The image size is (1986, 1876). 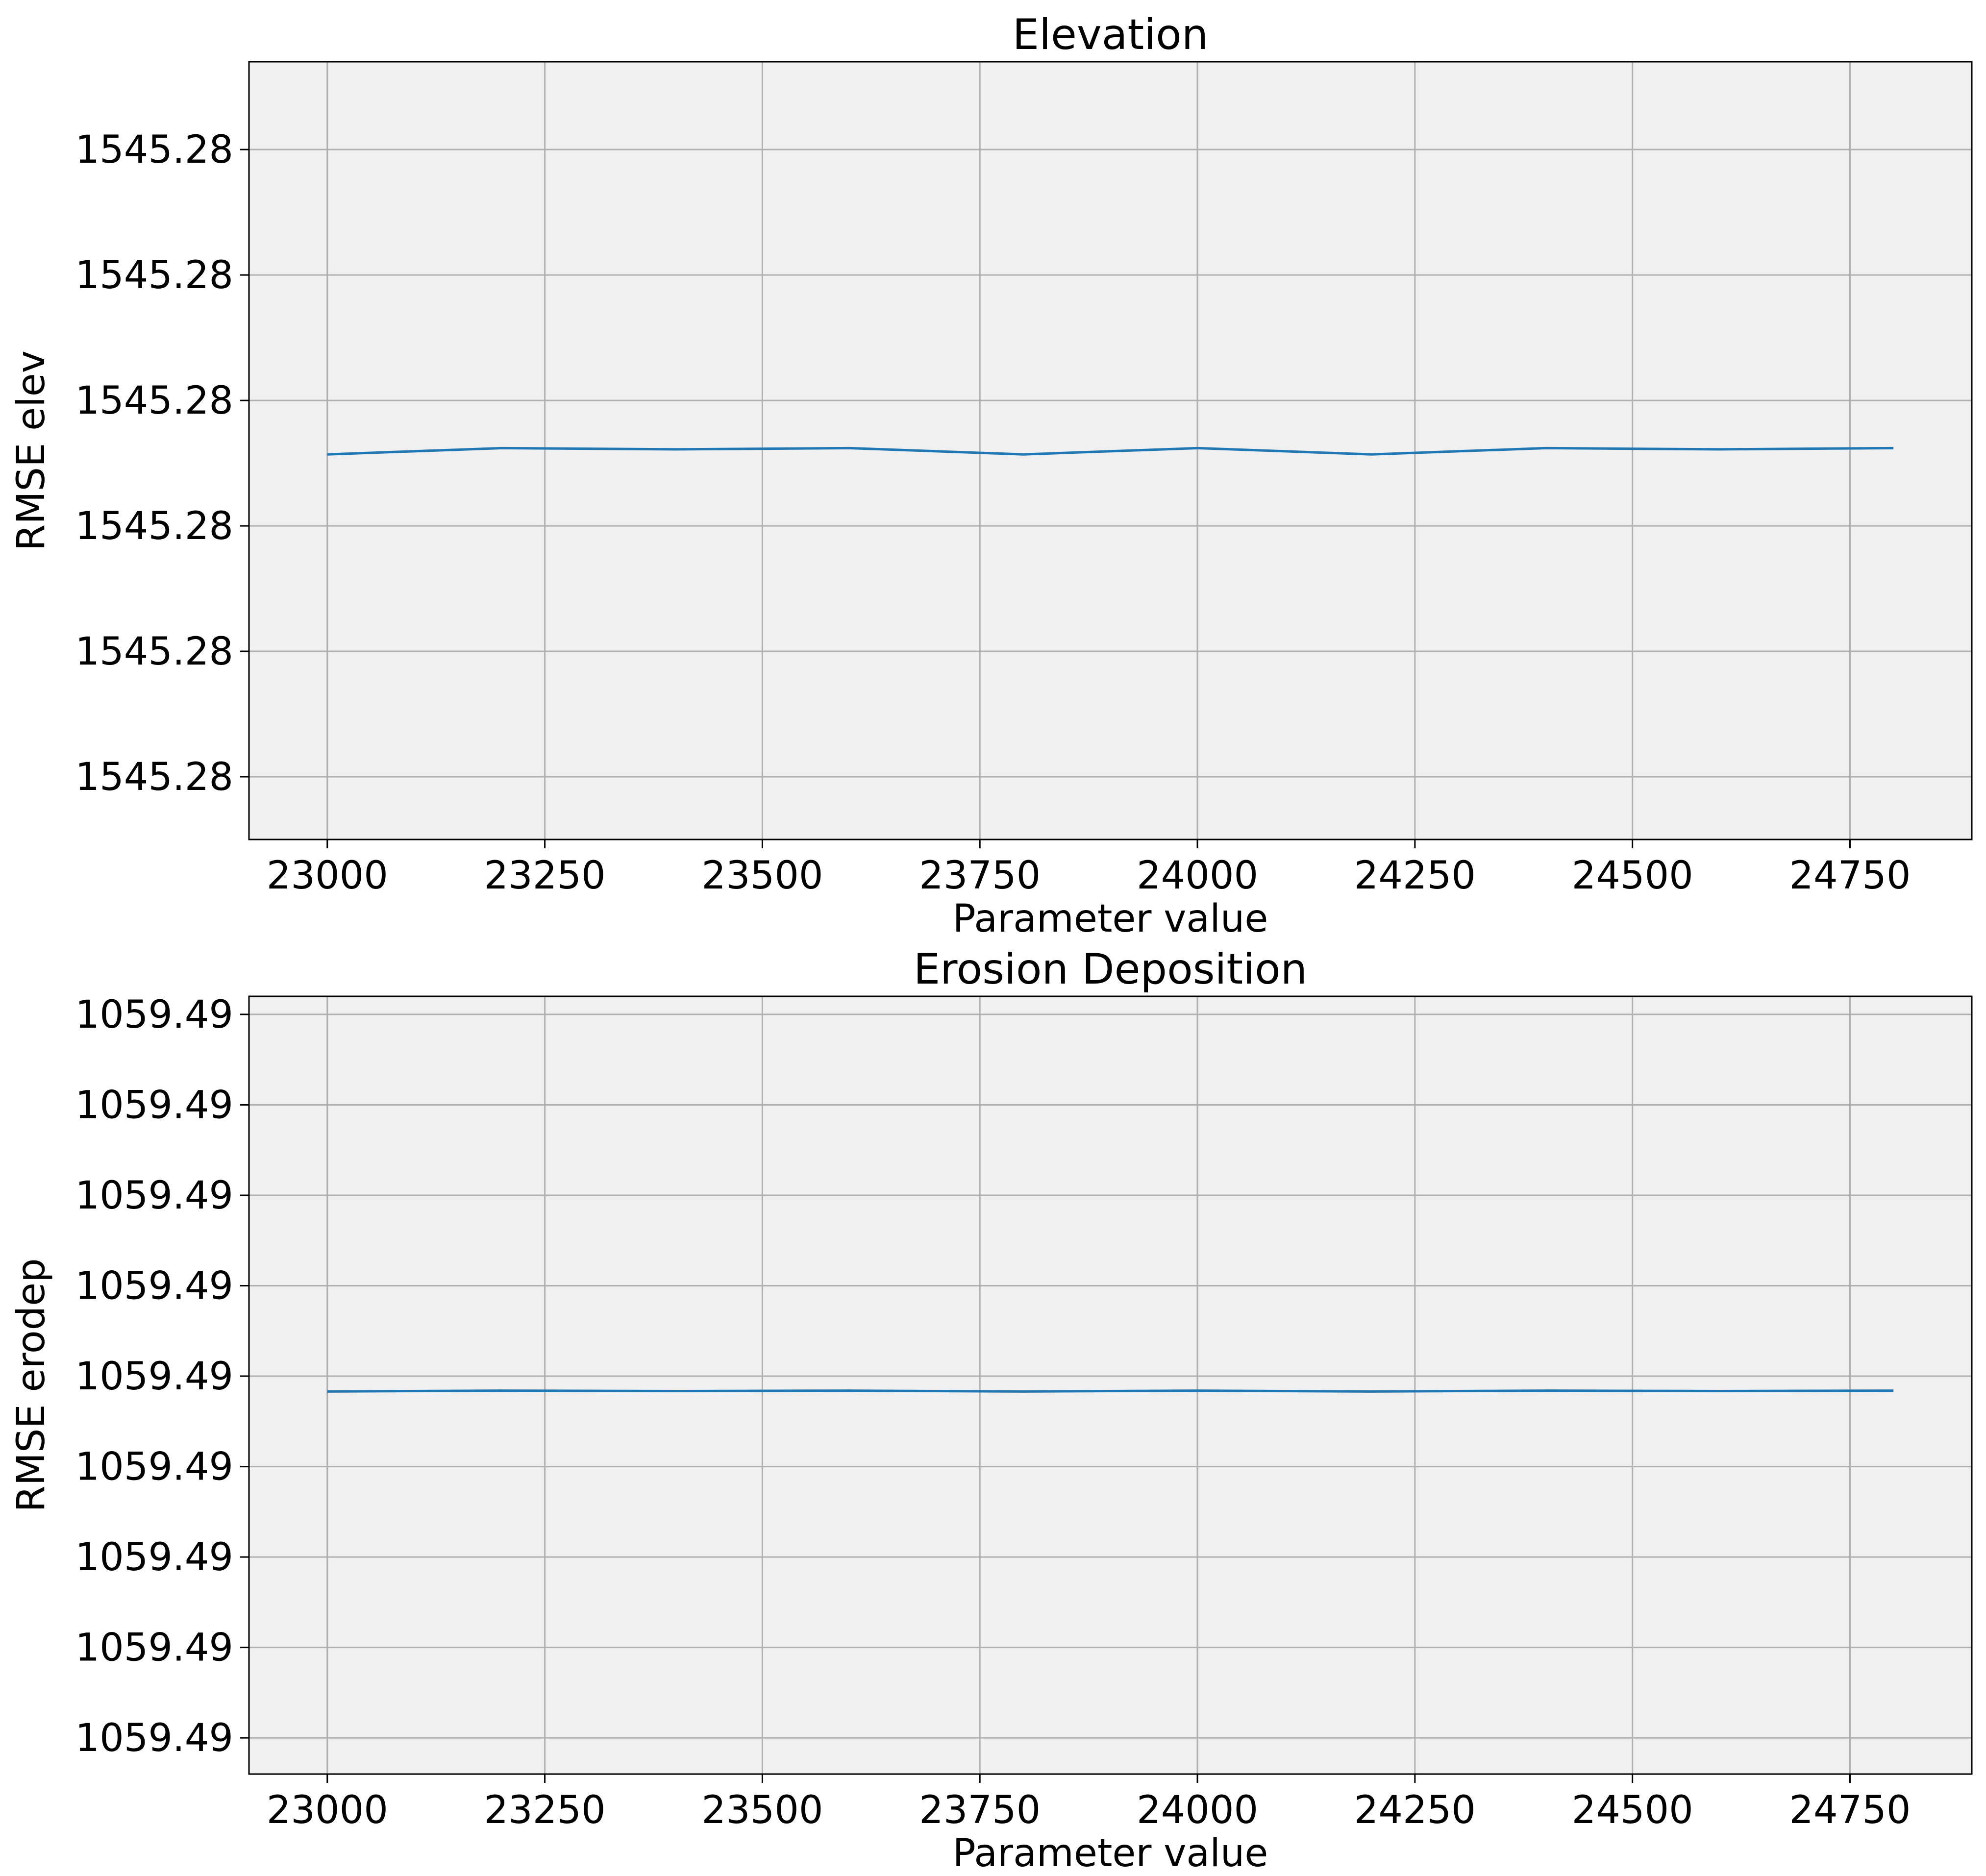 What do you see at coordinates (1110, 1853) in the screenshot?
I see `chart2-x-axis-label: Parameter value` at bounding box center [1110, 1853].